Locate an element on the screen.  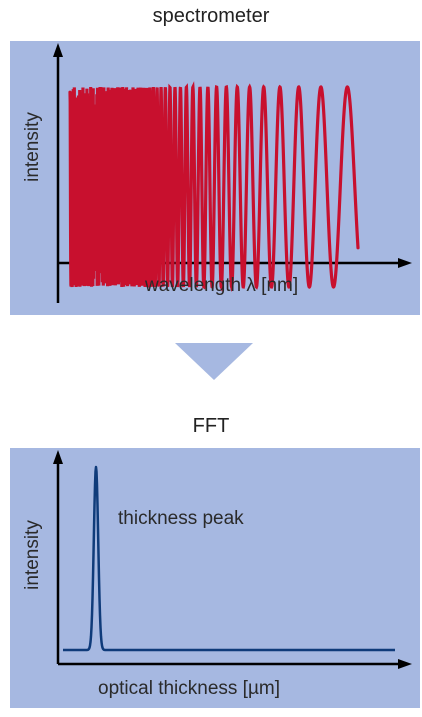
spectrometer-y-label: intensity is located at coordinates (32, 147).